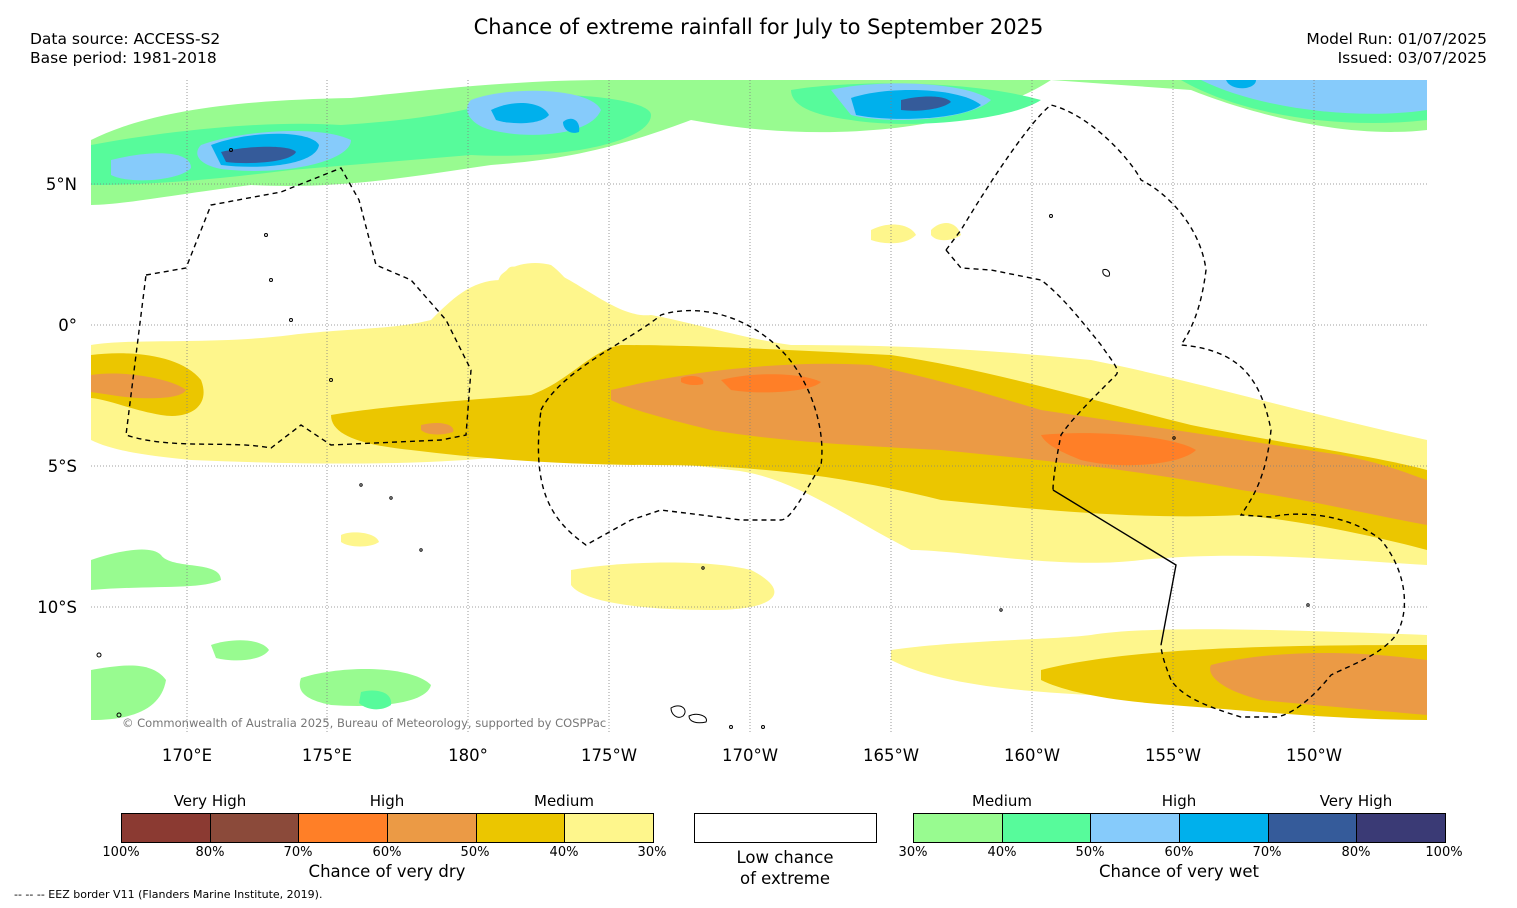  I want to click on lat-label-5s: 5°S, so click(62, 466).